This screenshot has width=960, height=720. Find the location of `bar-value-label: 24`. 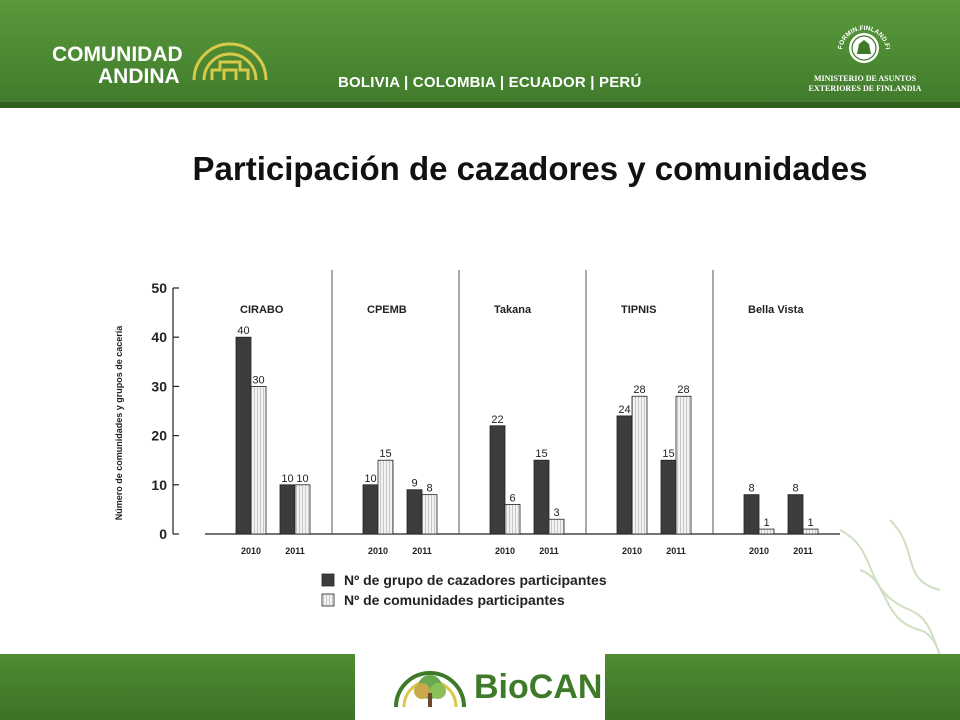

bar-value-label: 24 is located at coordinates (624, 410).